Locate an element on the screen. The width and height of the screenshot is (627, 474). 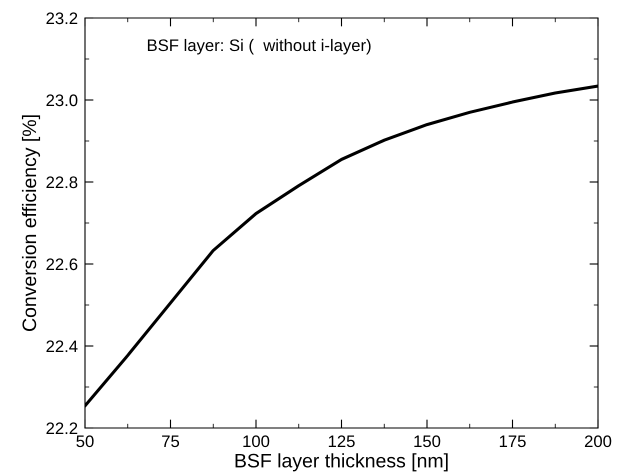
x-tick-label: 175 is located at coordinates (513, 442).